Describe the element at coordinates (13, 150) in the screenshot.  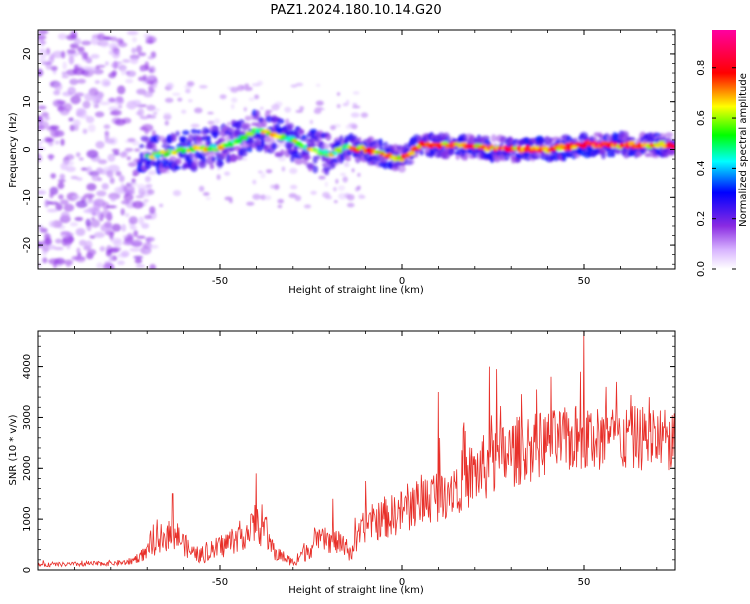
I see `spectrogram-y-axis-label: Frequency (Hz)` at that location.